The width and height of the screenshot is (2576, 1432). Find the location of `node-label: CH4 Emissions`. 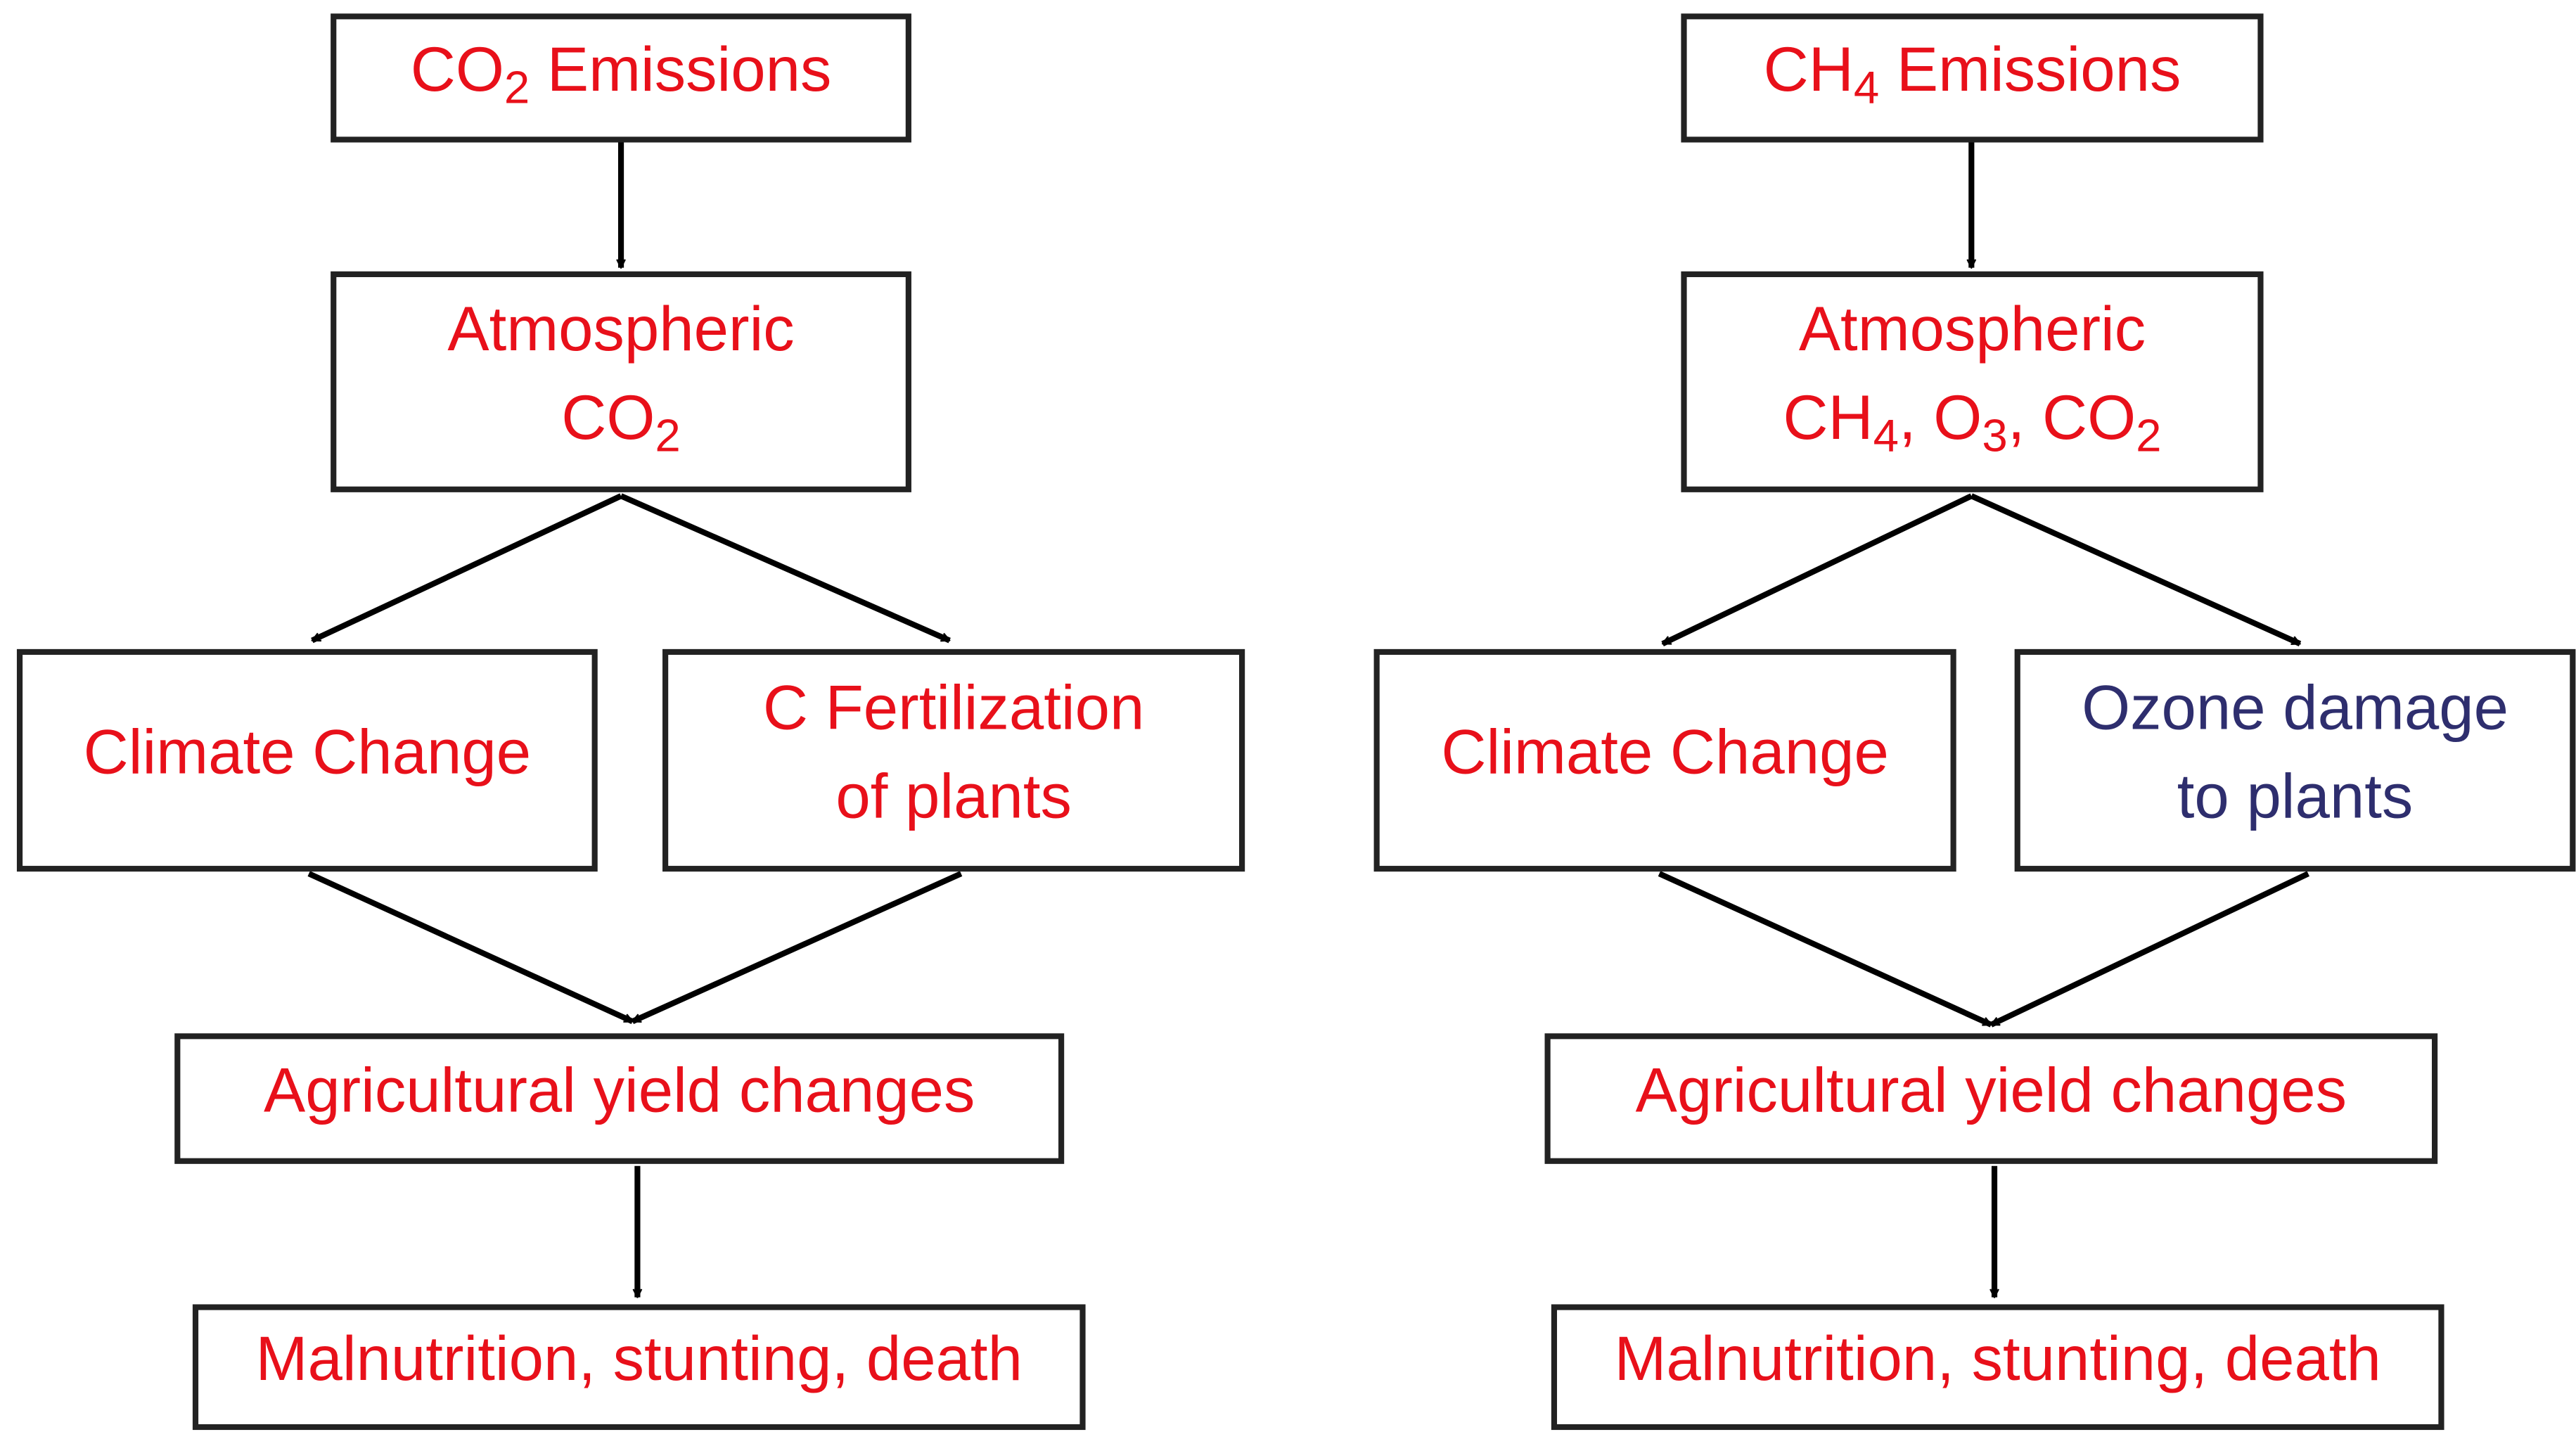

node-label: CH4 Emissions is located at coordinates (1972, 74).